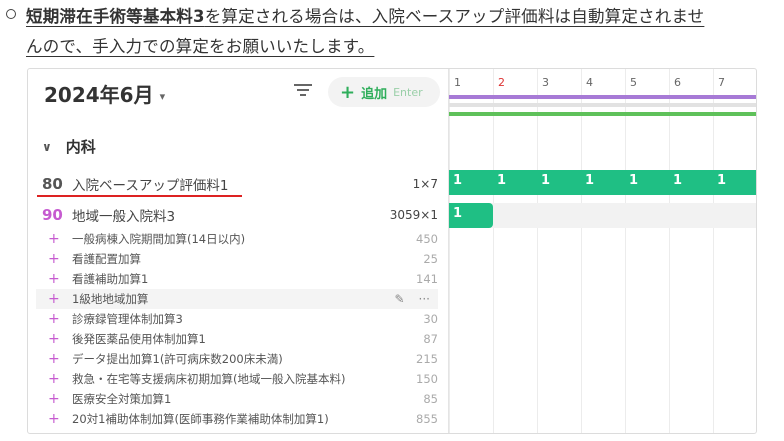 The height and width of the screenshot is (441, 784). I want to click on department-name: 内科, so click(80, 147).